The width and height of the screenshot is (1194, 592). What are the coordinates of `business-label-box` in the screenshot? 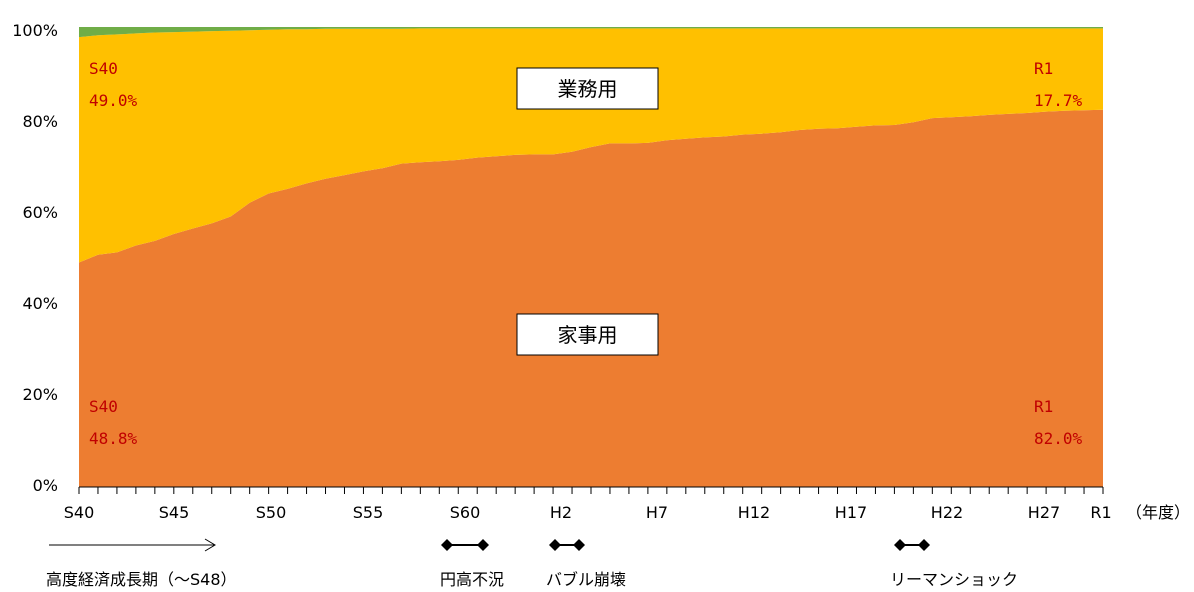 It's located at (587, 88).